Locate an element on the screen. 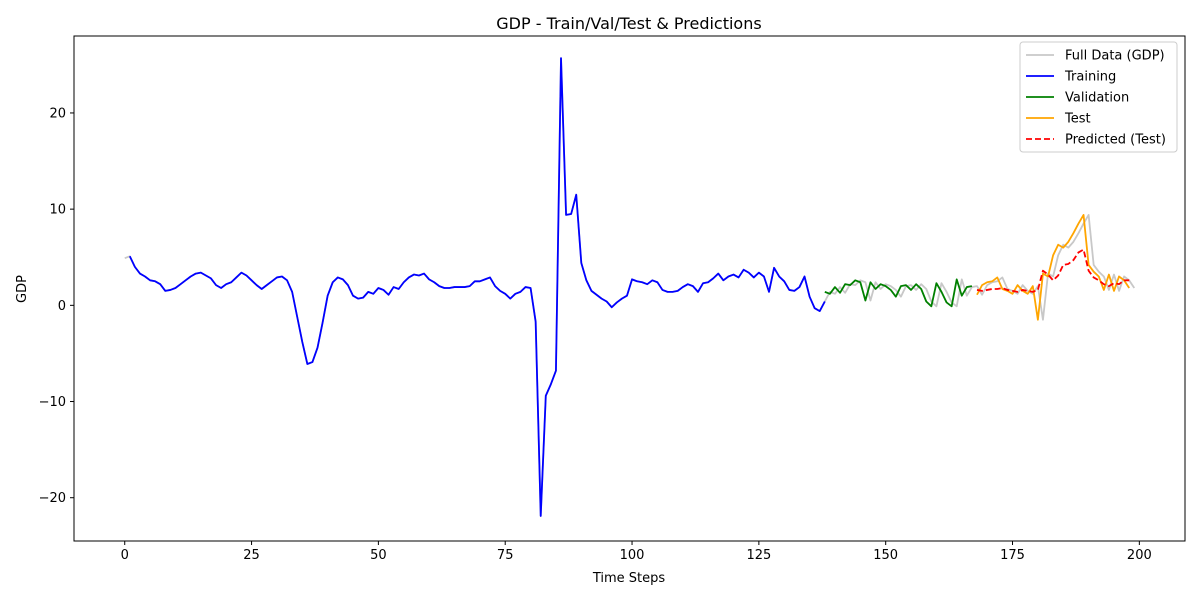 This screenshot has height=600, width=1200. x-axis-ticks: 0 25 50 75 100 125 150 175 200 is located at coordinates (636, 552).